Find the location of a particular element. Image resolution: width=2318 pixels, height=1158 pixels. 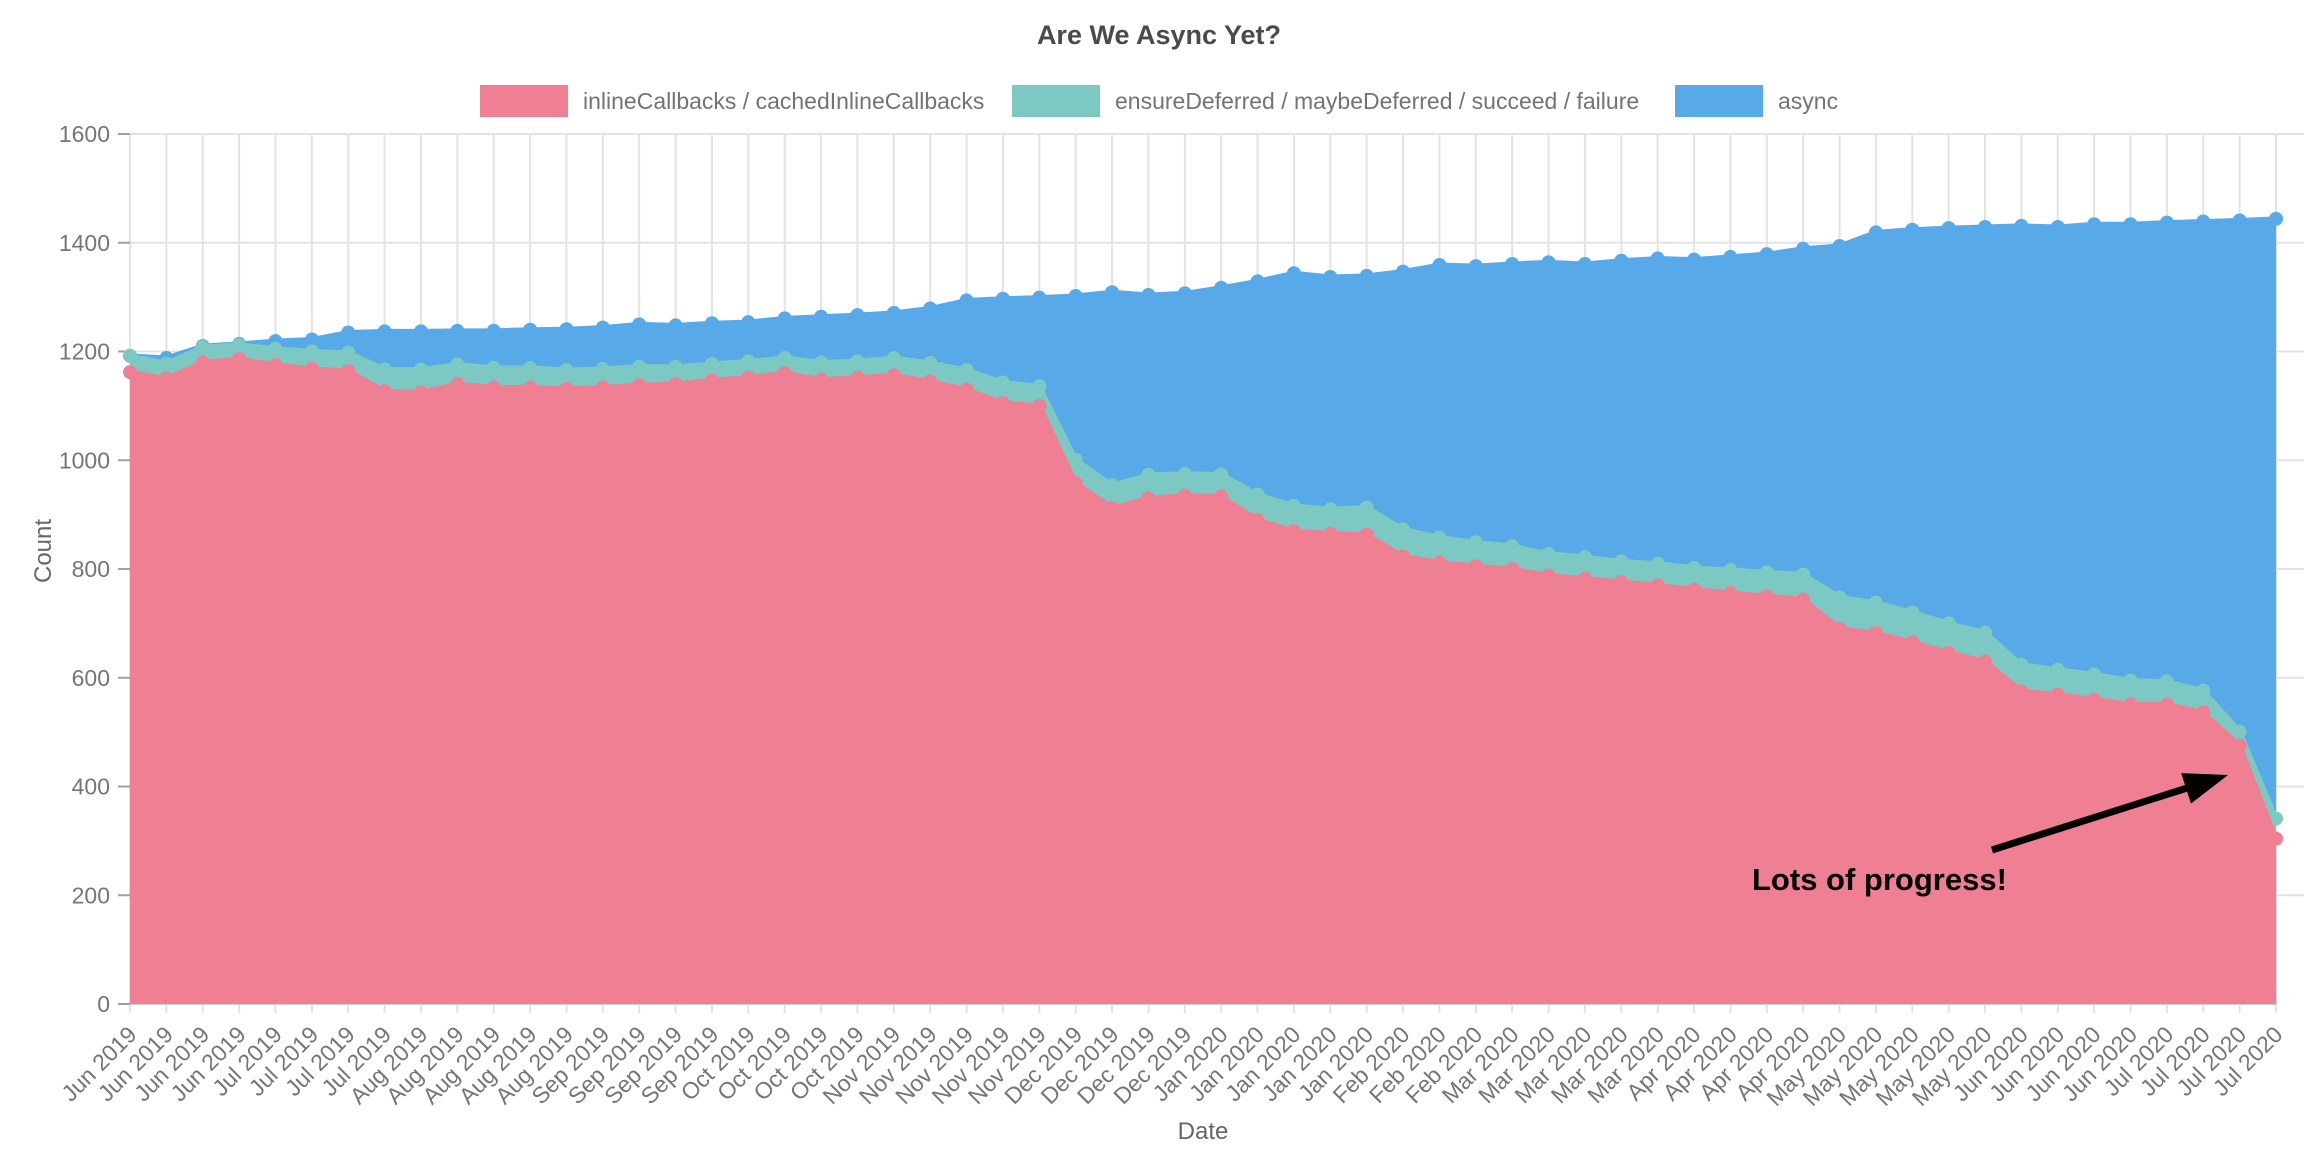

y-tick-label: 1600 is located at coordinates (84, 134).